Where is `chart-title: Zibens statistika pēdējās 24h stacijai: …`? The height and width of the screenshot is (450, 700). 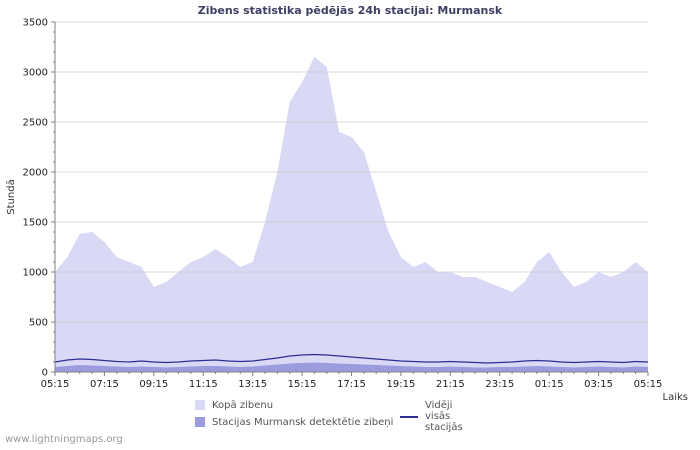
chart-title: Zibens statistika pēdējās 24h stacijai: … is located at coordinates (350, 10).